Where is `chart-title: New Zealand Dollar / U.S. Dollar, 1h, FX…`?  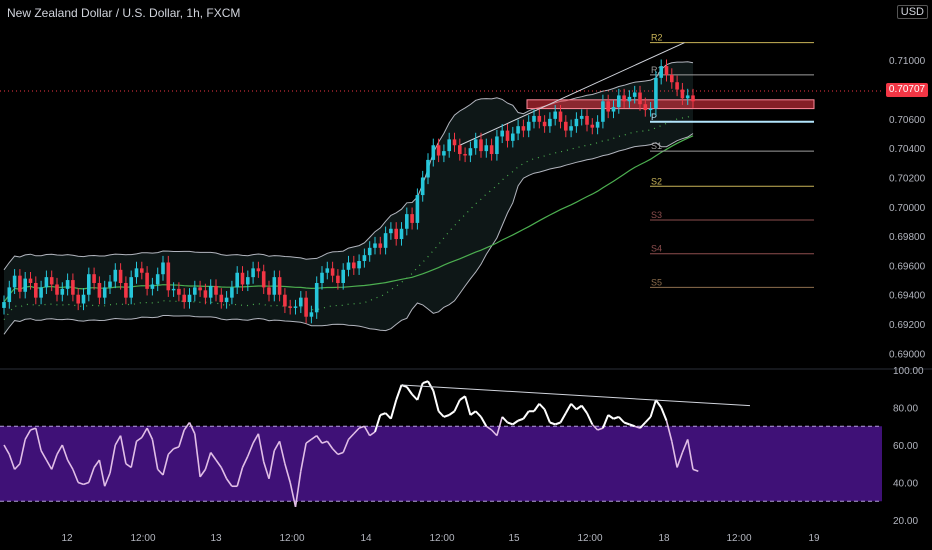
chart-title: New Zealand Dollar / U.S. Dollar, 1h, FX… is located at coordinates (124, 13).